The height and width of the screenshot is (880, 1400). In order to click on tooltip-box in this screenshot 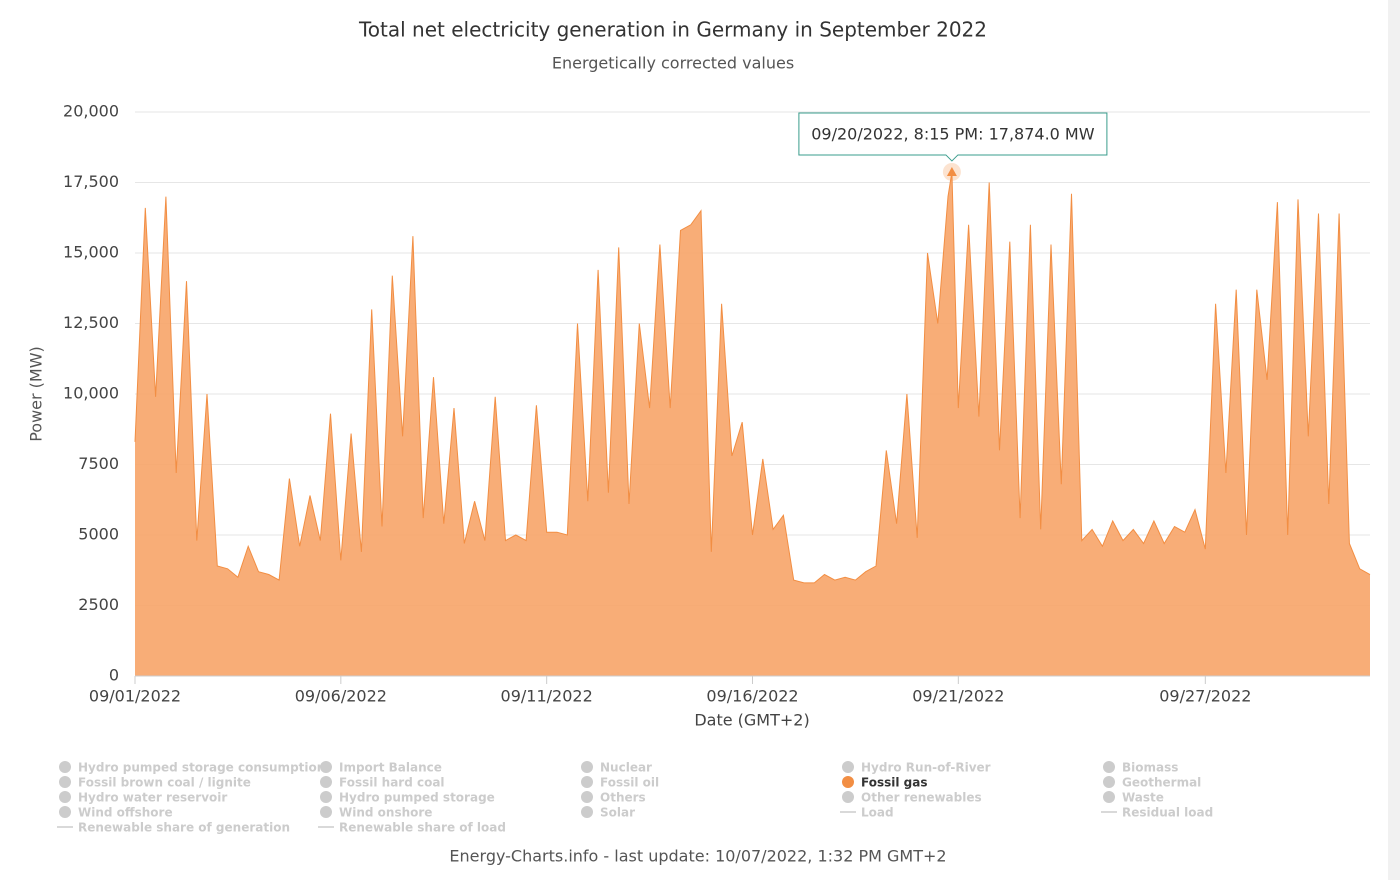, I will do `click(953, 137)`.